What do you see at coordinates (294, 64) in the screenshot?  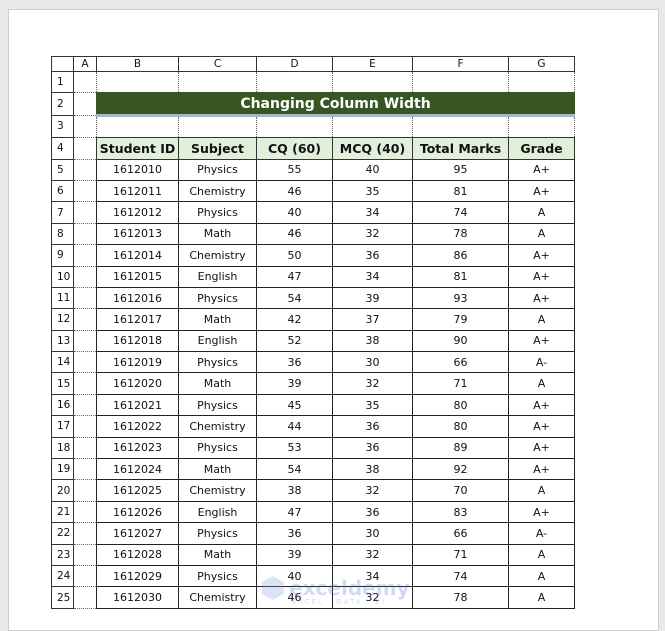 I see `column-header-D: D` at bounding box center [294, 64].